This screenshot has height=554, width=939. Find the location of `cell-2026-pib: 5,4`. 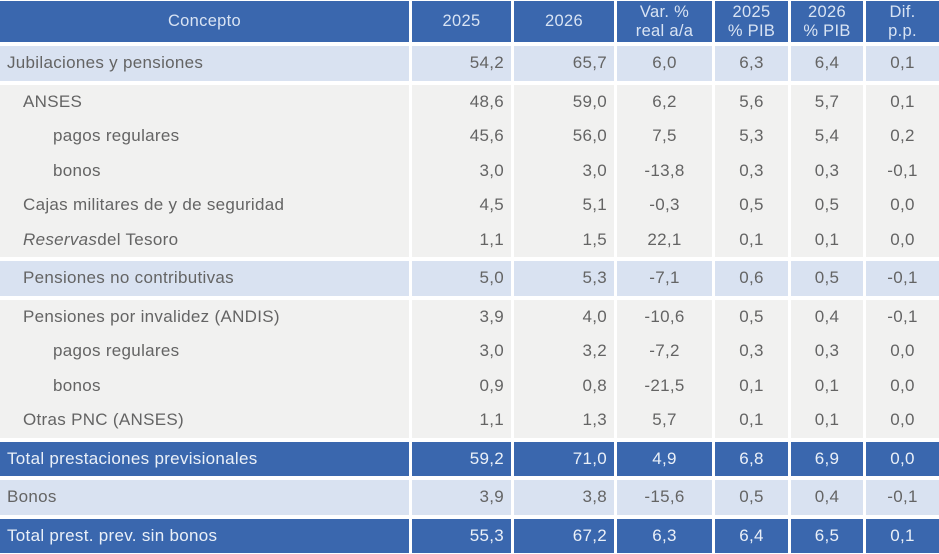

cell-2026-pib: 5,4 is located at coordinates (827, 136).